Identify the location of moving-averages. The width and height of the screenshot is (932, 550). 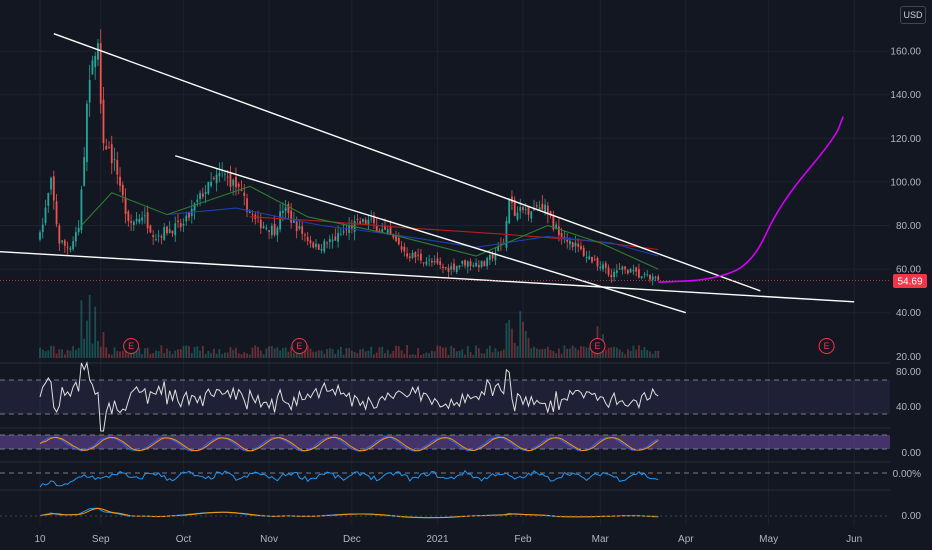
(369, 227).